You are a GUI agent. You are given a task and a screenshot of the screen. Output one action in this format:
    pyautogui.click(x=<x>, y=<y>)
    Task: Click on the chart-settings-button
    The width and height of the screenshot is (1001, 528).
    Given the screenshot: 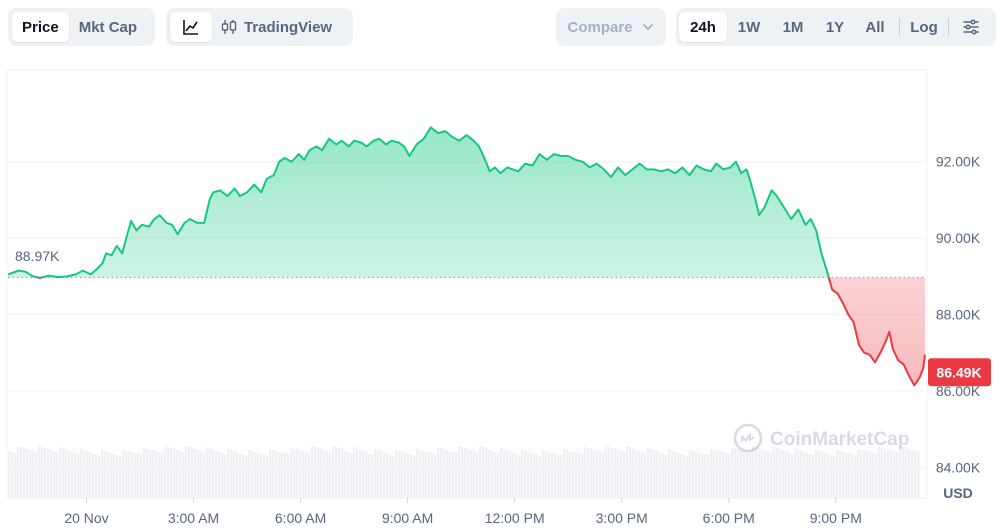 What is the action you would take?
    pyautogui.click(x=971, y=27)
    